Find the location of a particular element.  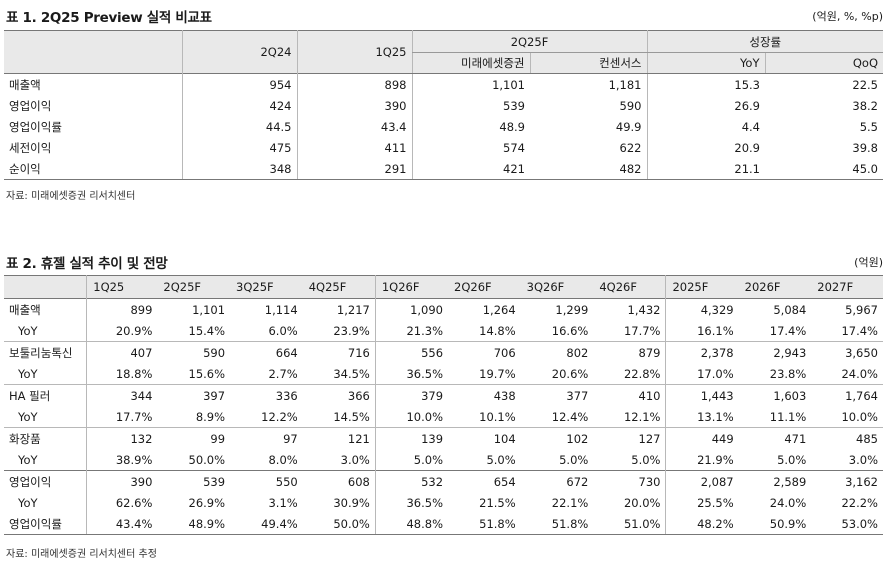

table-cell: 45.0 is located at coordinates (824, 169).